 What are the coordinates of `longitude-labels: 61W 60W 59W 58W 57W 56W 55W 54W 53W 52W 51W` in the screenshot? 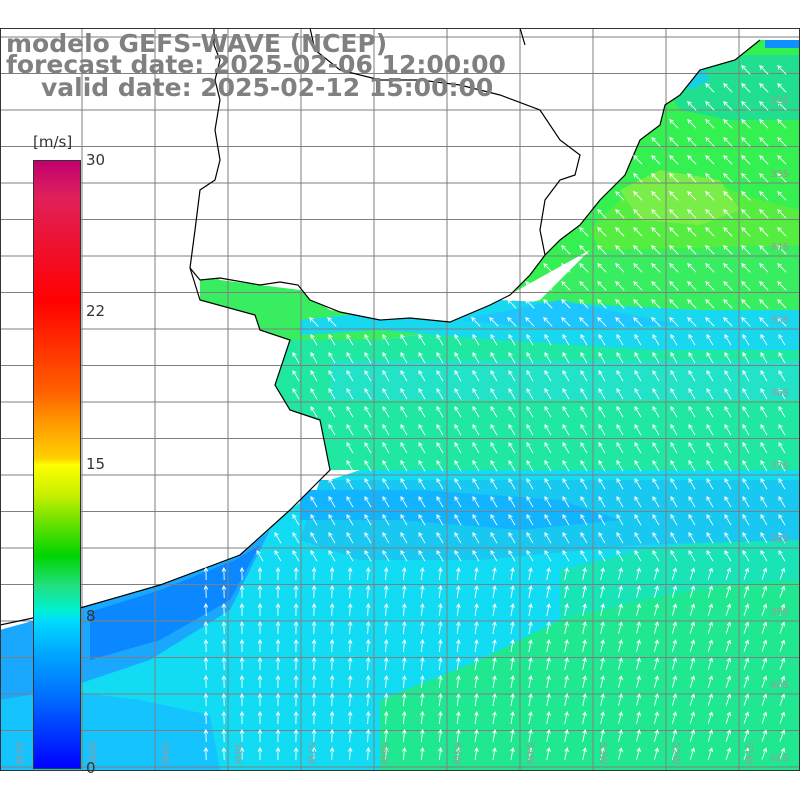 It's located at (383, 753).